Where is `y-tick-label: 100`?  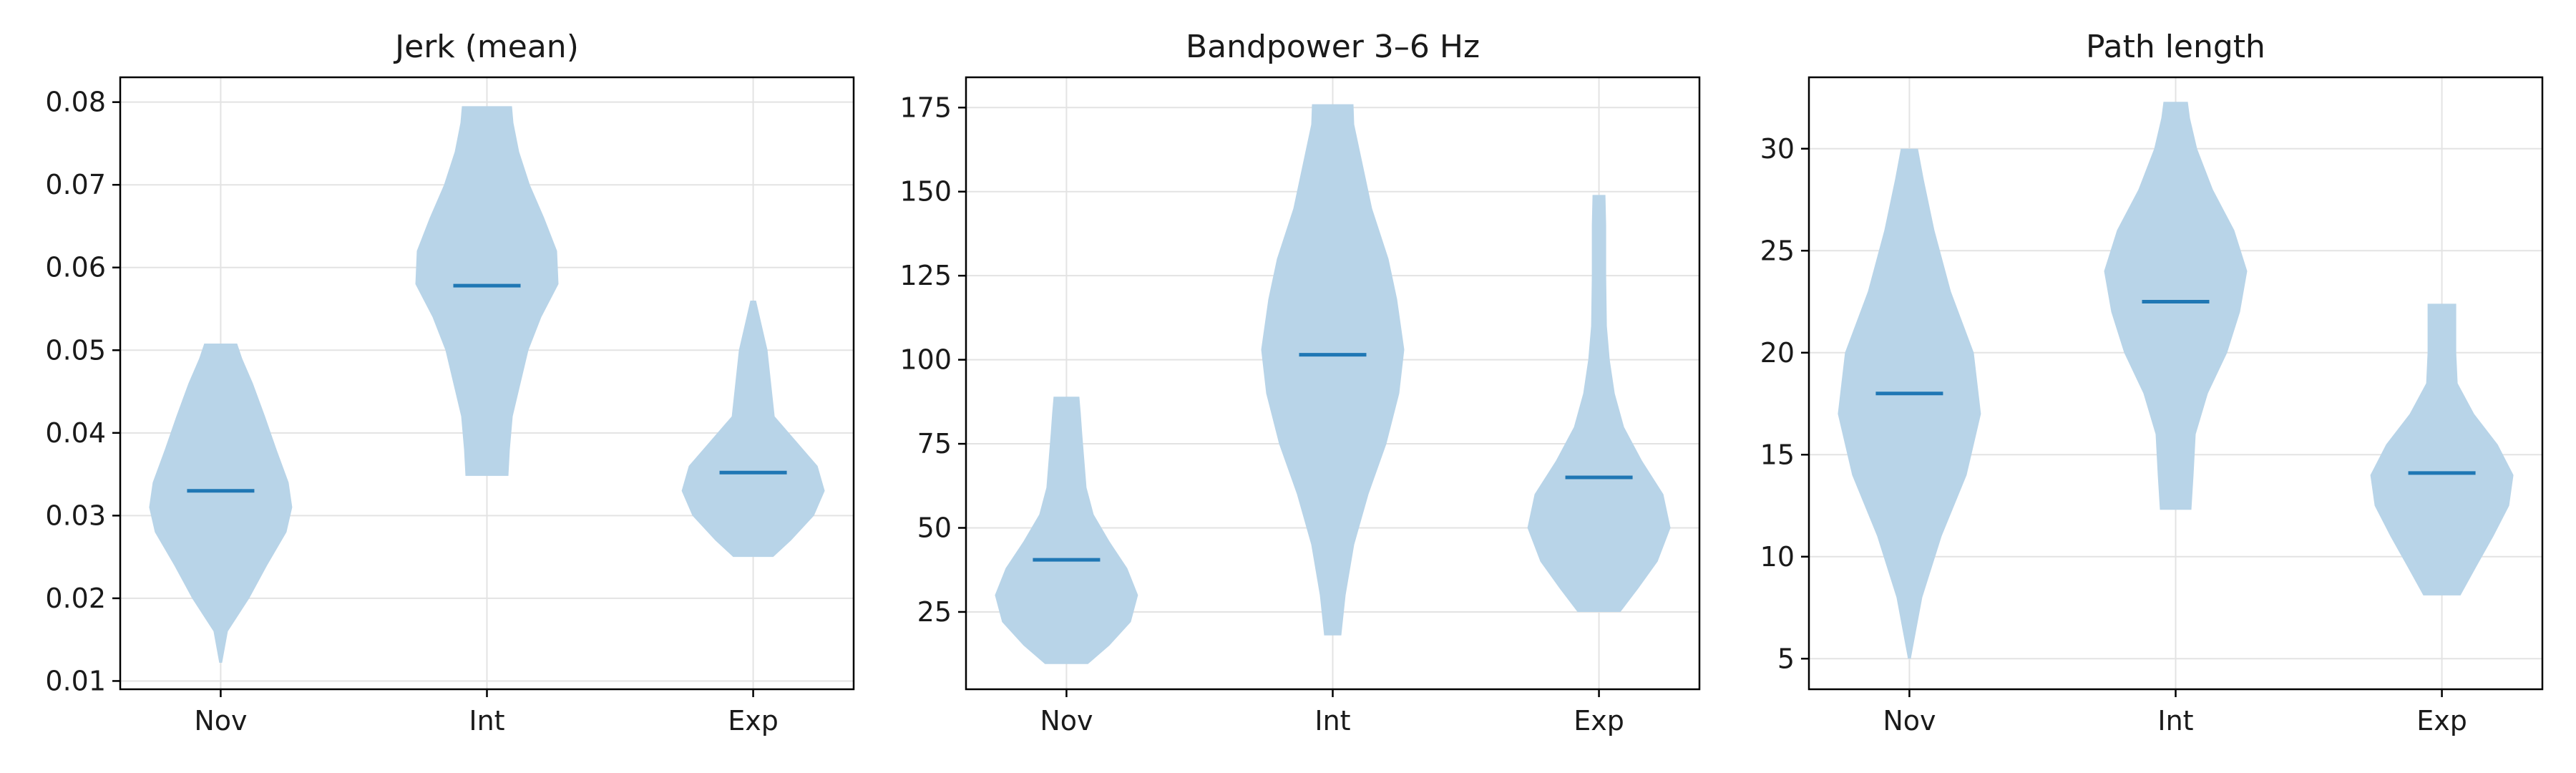
y-tick-label: 100 is located at coordinates (925, 360).